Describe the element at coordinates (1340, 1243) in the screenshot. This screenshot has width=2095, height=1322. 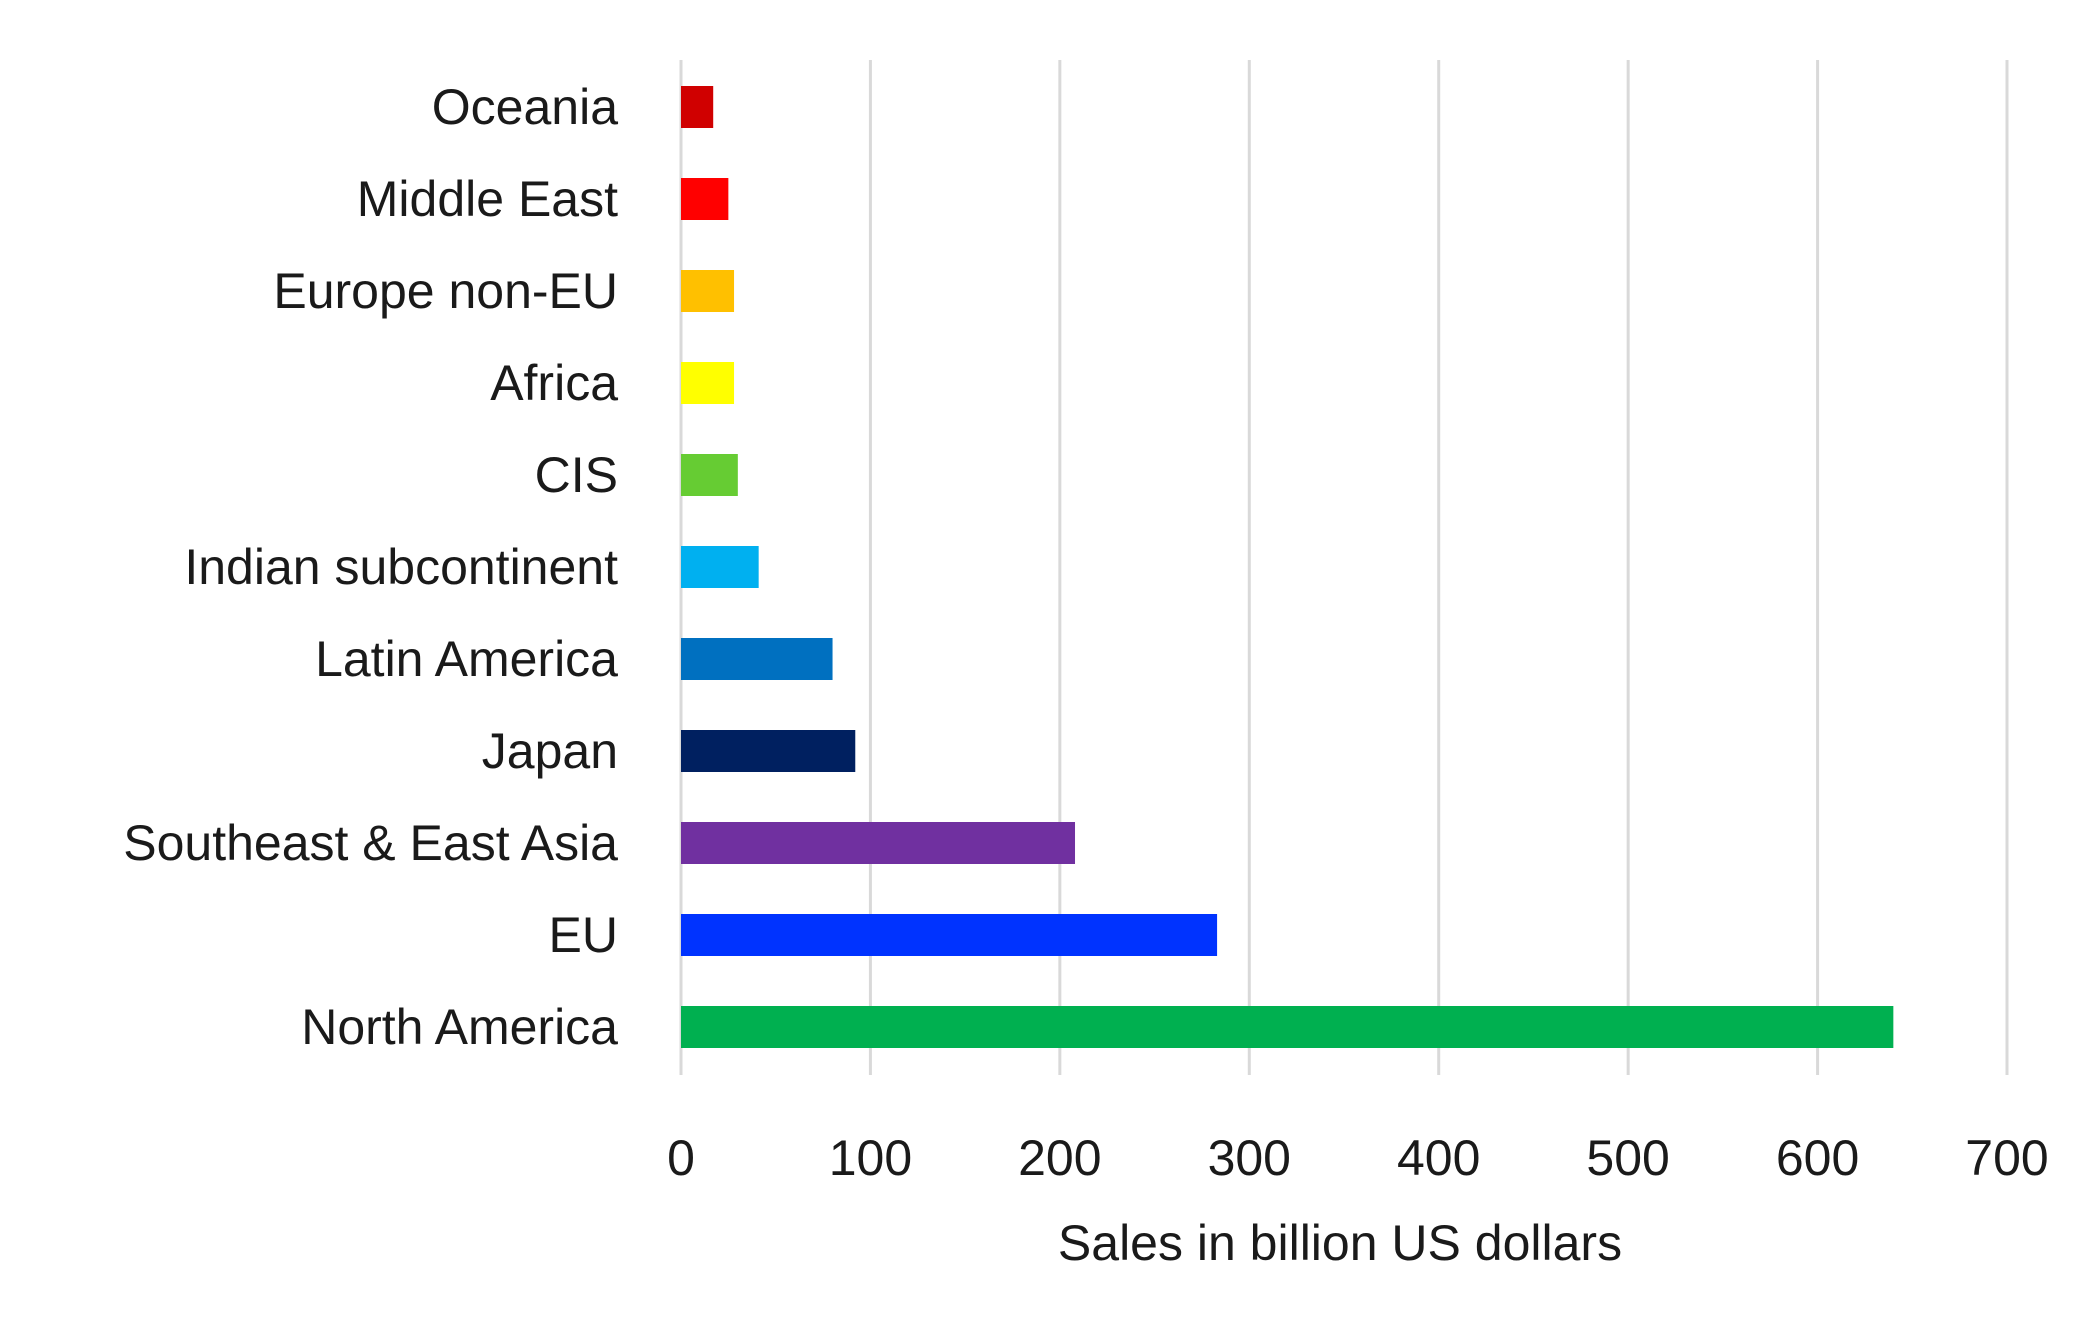
I see `x-axis-title: Sales in billion US dollars` at that location.